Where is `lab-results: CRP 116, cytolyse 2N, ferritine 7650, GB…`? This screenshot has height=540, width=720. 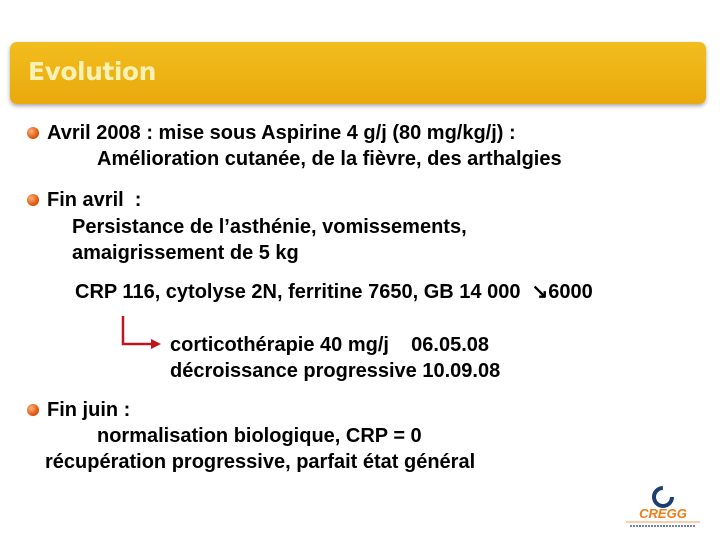 lab-results: CRP 116, cytolyse 2N, ferritine 7650, GB… is located at coordinates (334, 292).